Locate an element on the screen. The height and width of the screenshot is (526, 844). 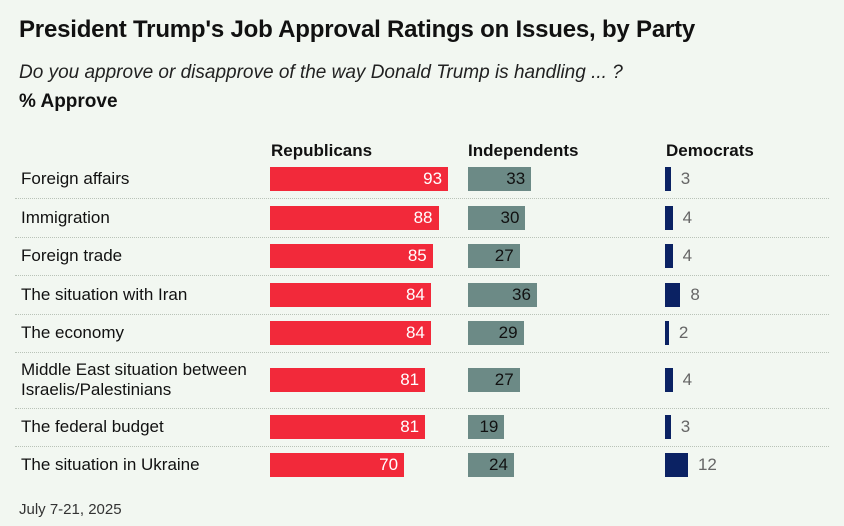
value-label-democrats: 8 is located at coordinates (695, 294).